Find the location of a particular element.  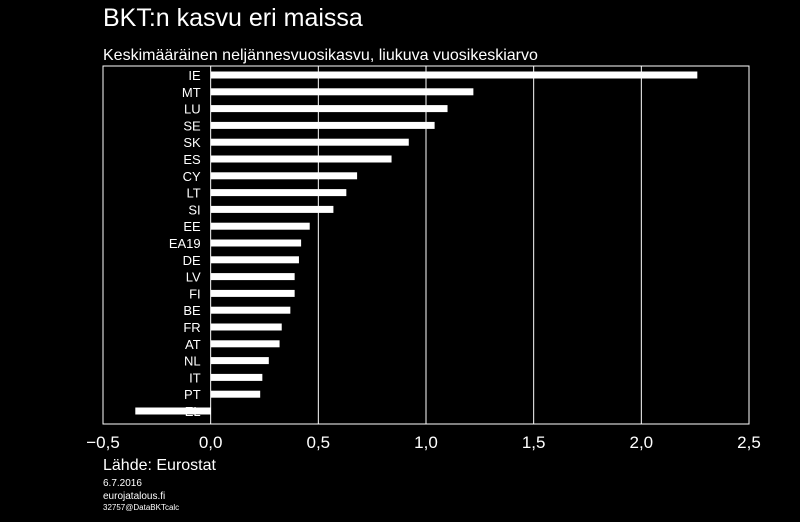

bar-el is located at coordinates (173, 411).